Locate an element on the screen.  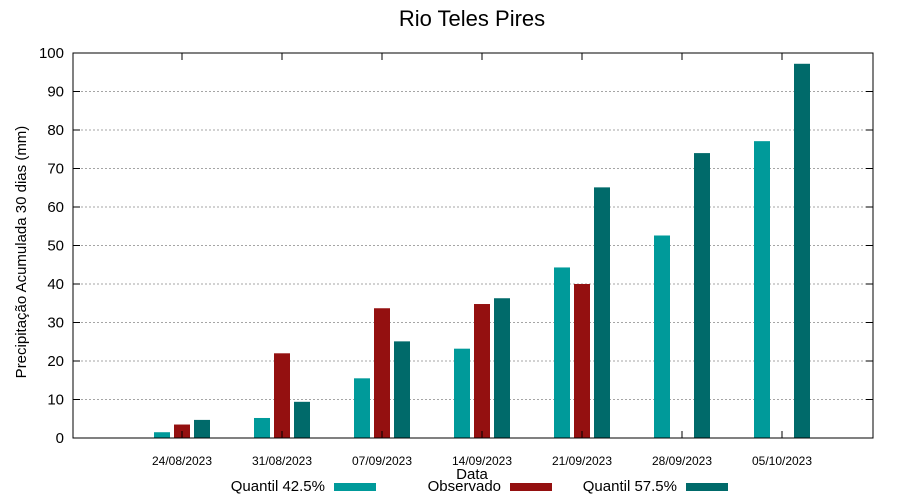
y-tick-label: 60 is located at coordinates (55, 207).